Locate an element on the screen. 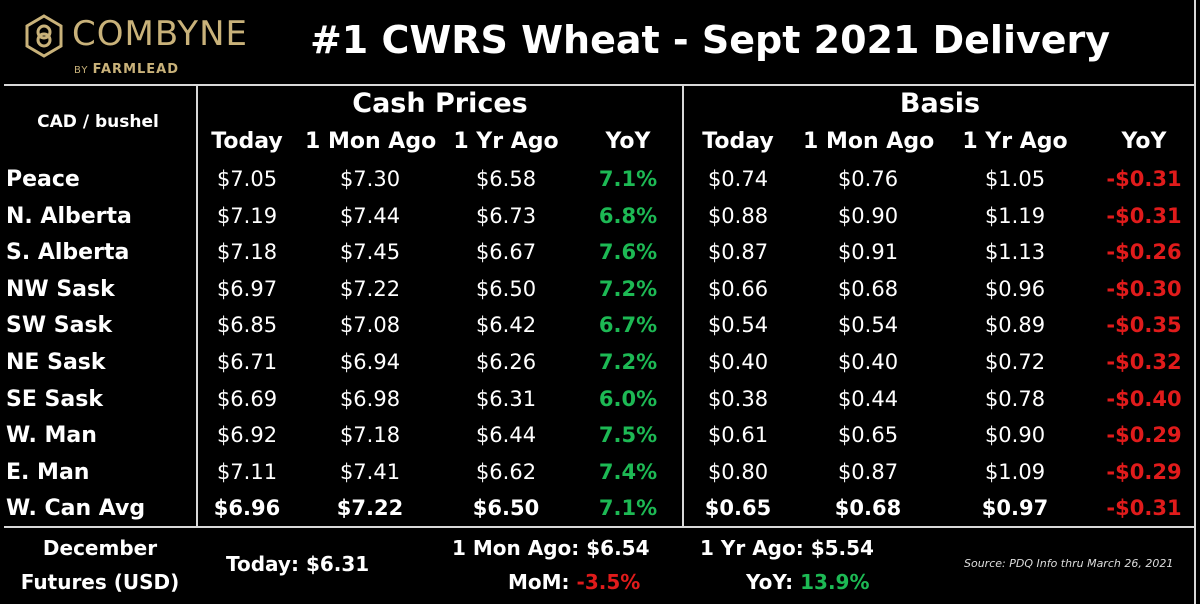 The image size is (1200, 604). brand-byline: BY FARMLEAD is located at coordinates (126, 69).